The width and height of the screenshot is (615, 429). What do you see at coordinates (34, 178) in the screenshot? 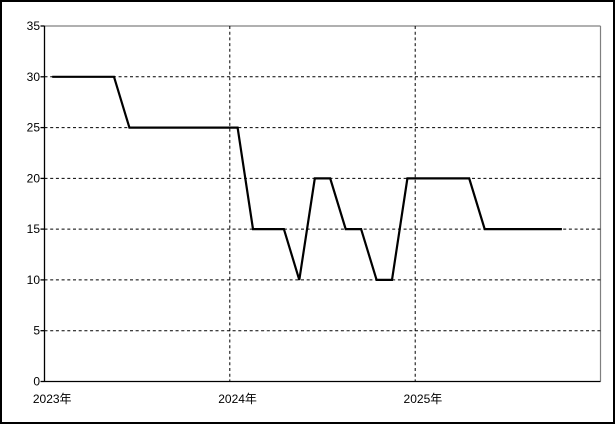
I see `y-axis-label-20: 20` at bounding box center [34, 178].